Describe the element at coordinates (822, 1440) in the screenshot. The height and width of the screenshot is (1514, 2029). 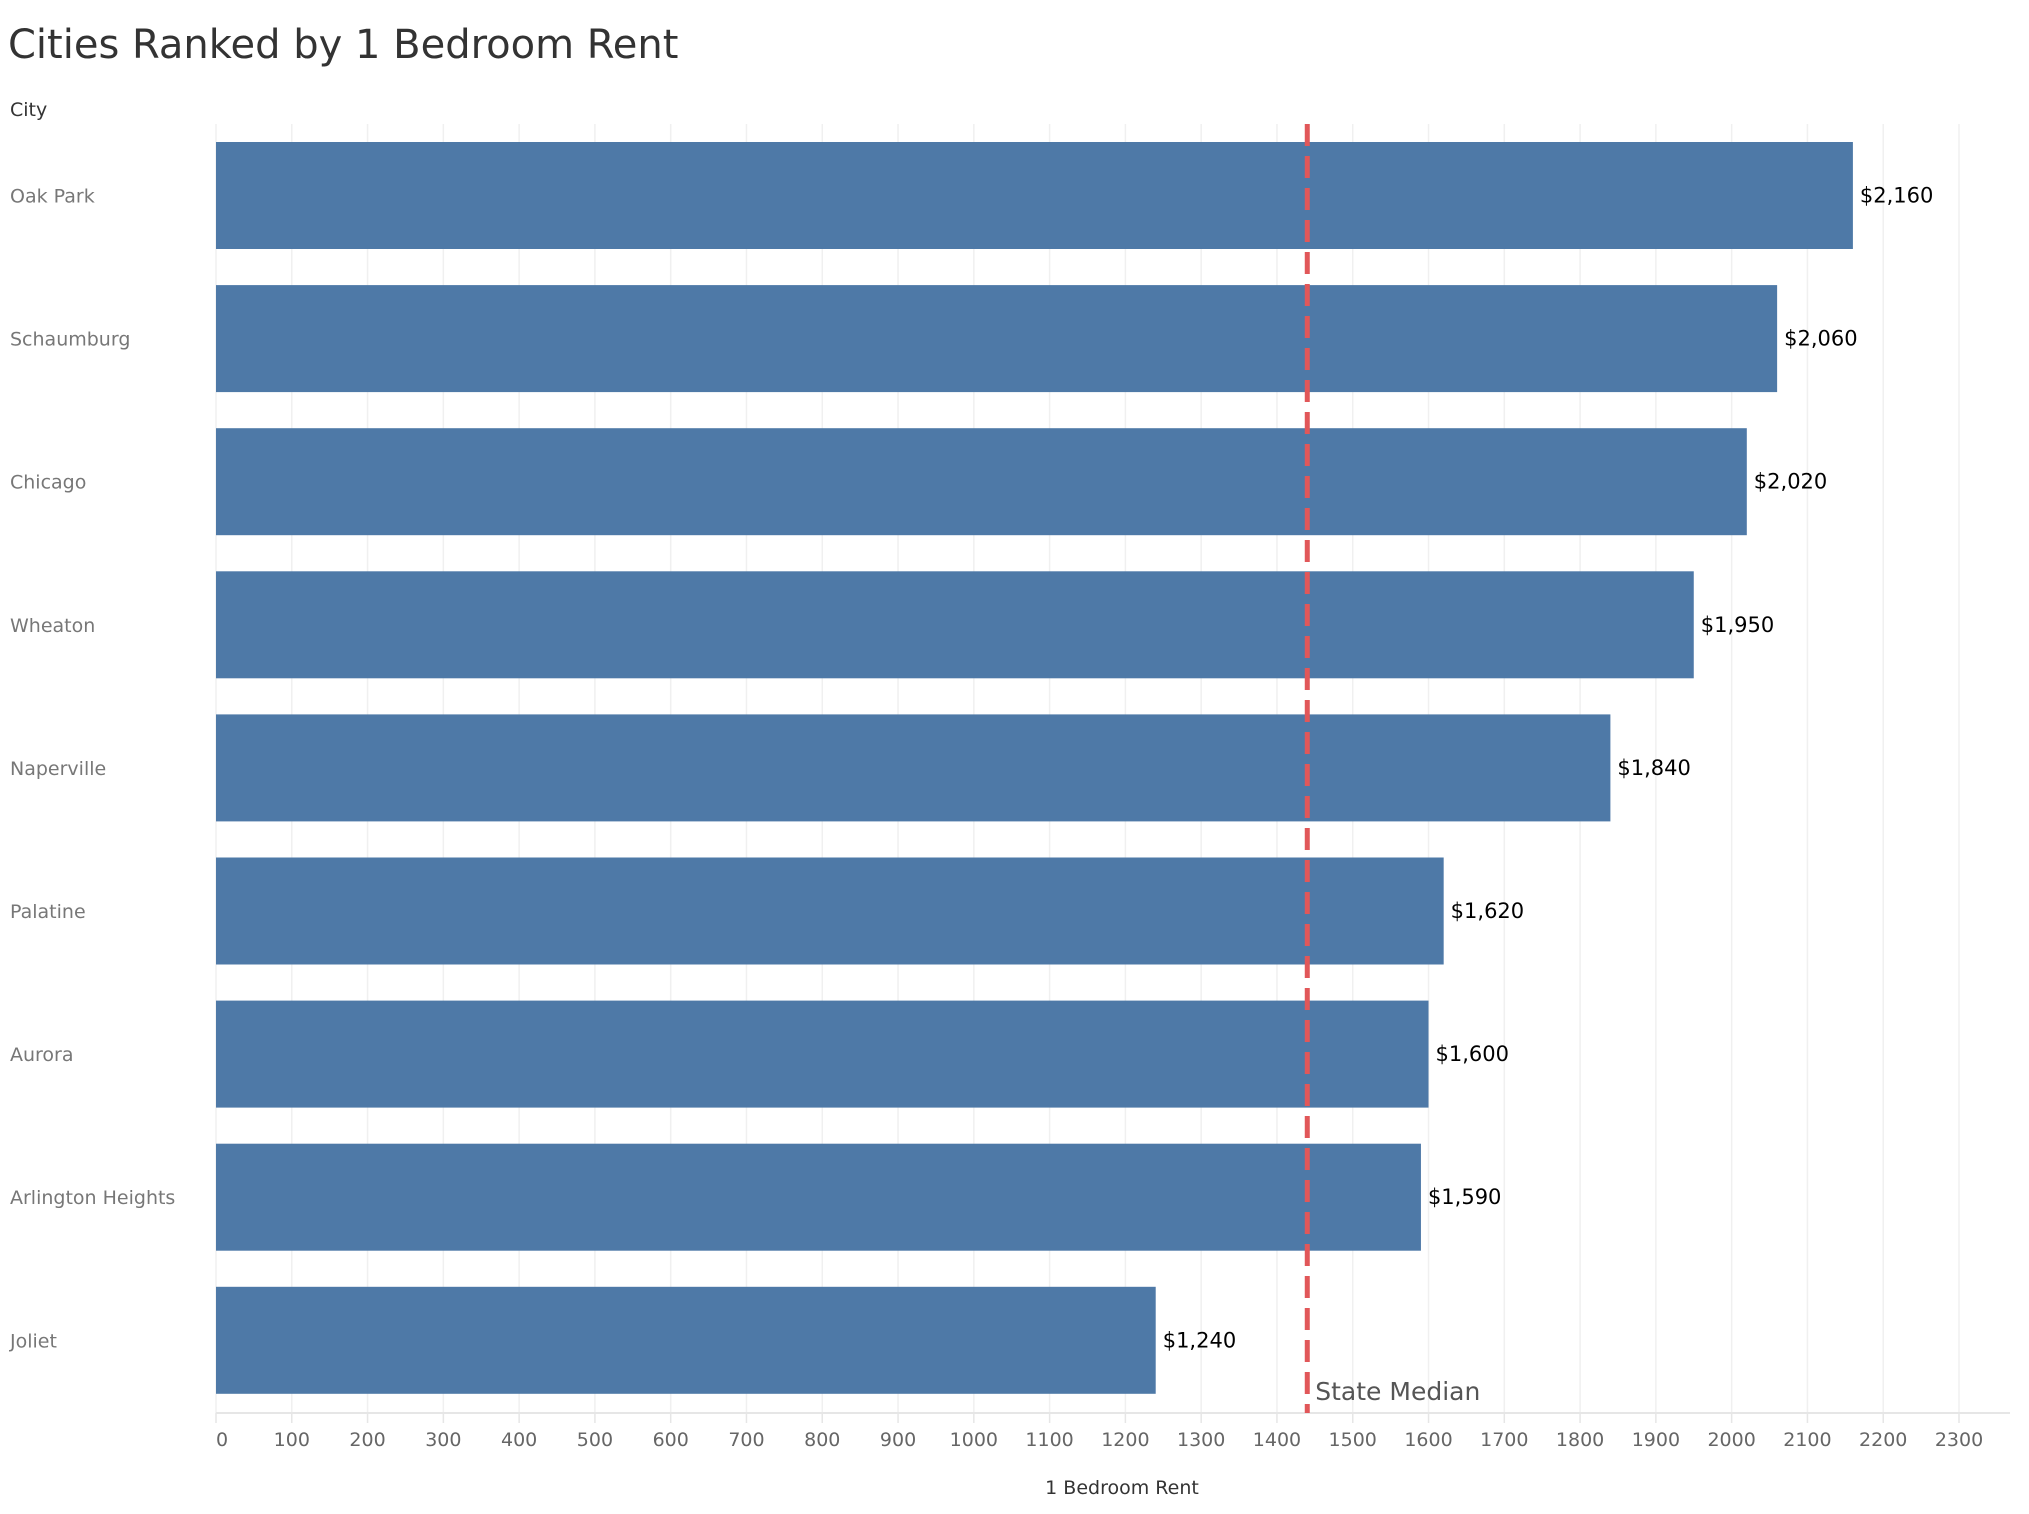
I see `x-tick-label: 800` at that location.